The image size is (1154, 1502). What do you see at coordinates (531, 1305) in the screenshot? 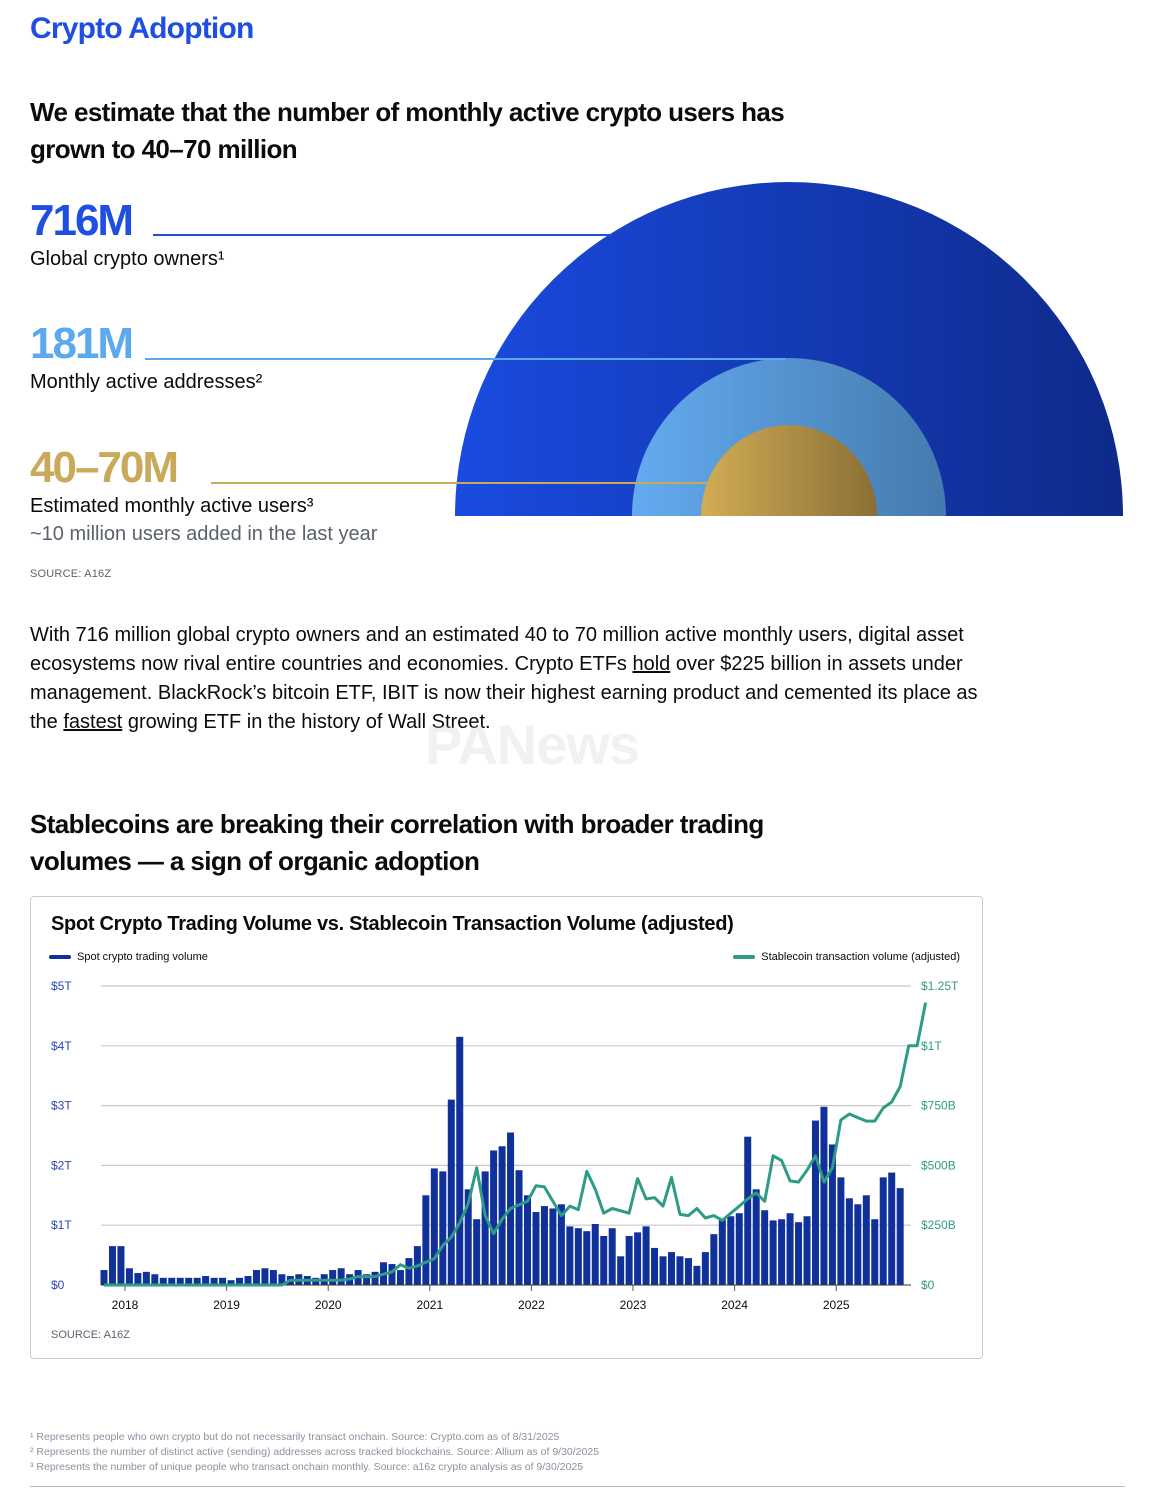
I see `x-tick-label: 2022` at bounding box center [531, 1305].